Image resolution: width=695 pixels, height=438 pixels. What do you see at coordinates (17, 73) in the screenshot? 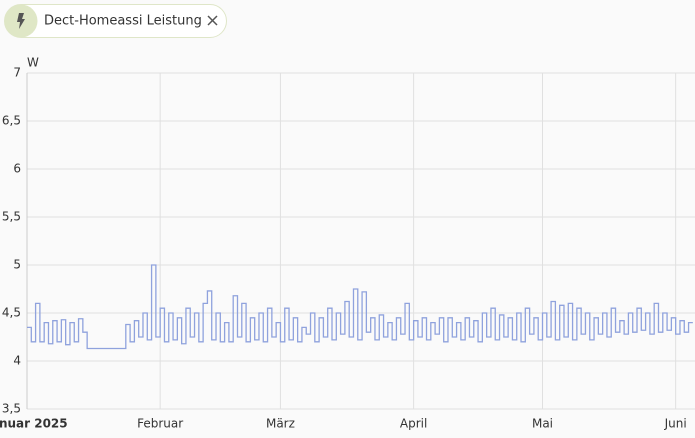
I see `y-tick-label: 7` at bounding box center [17, 73].